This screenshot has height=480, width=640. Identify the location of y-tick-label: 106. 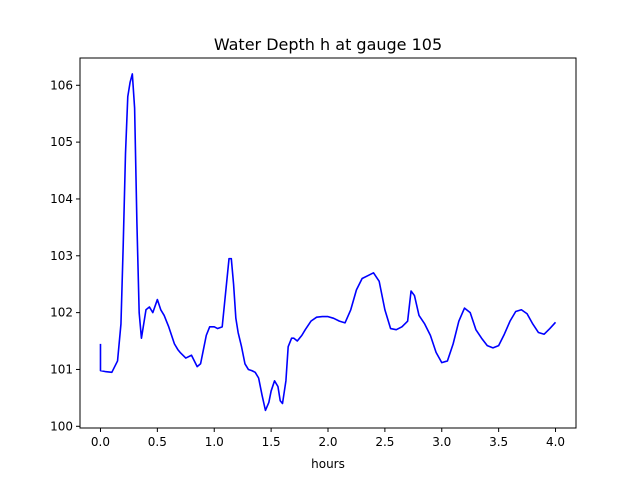
(61, 85).